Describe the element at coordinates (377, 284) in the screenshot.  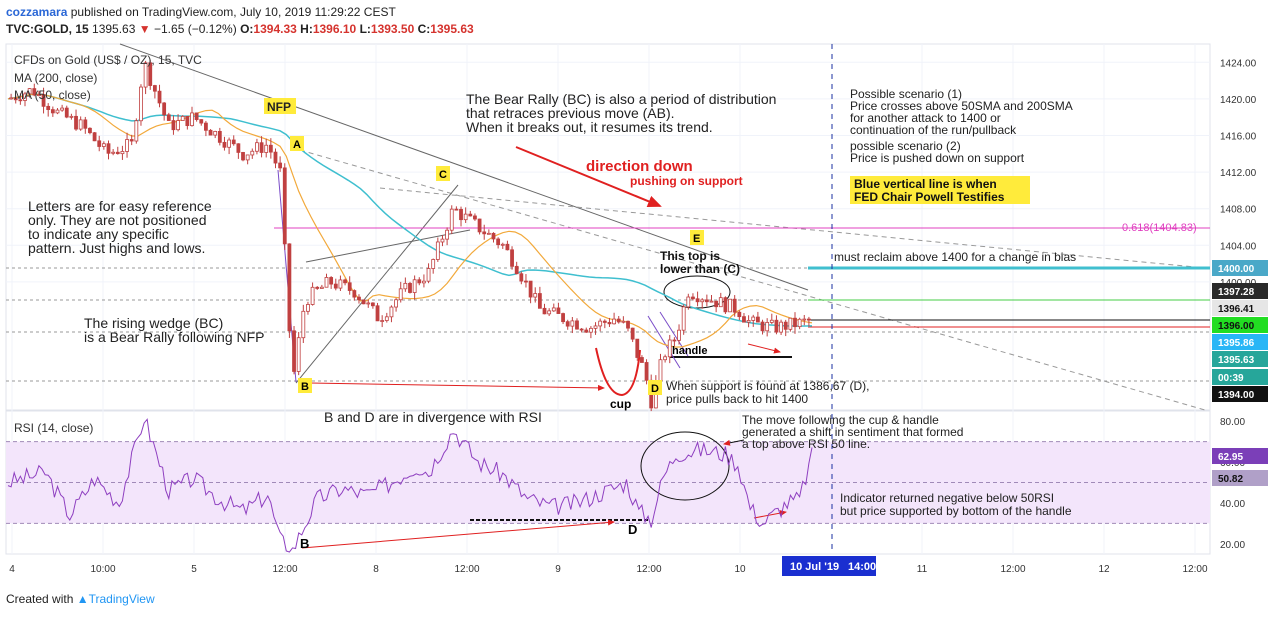
I see `wedge-lower-line` at that location.